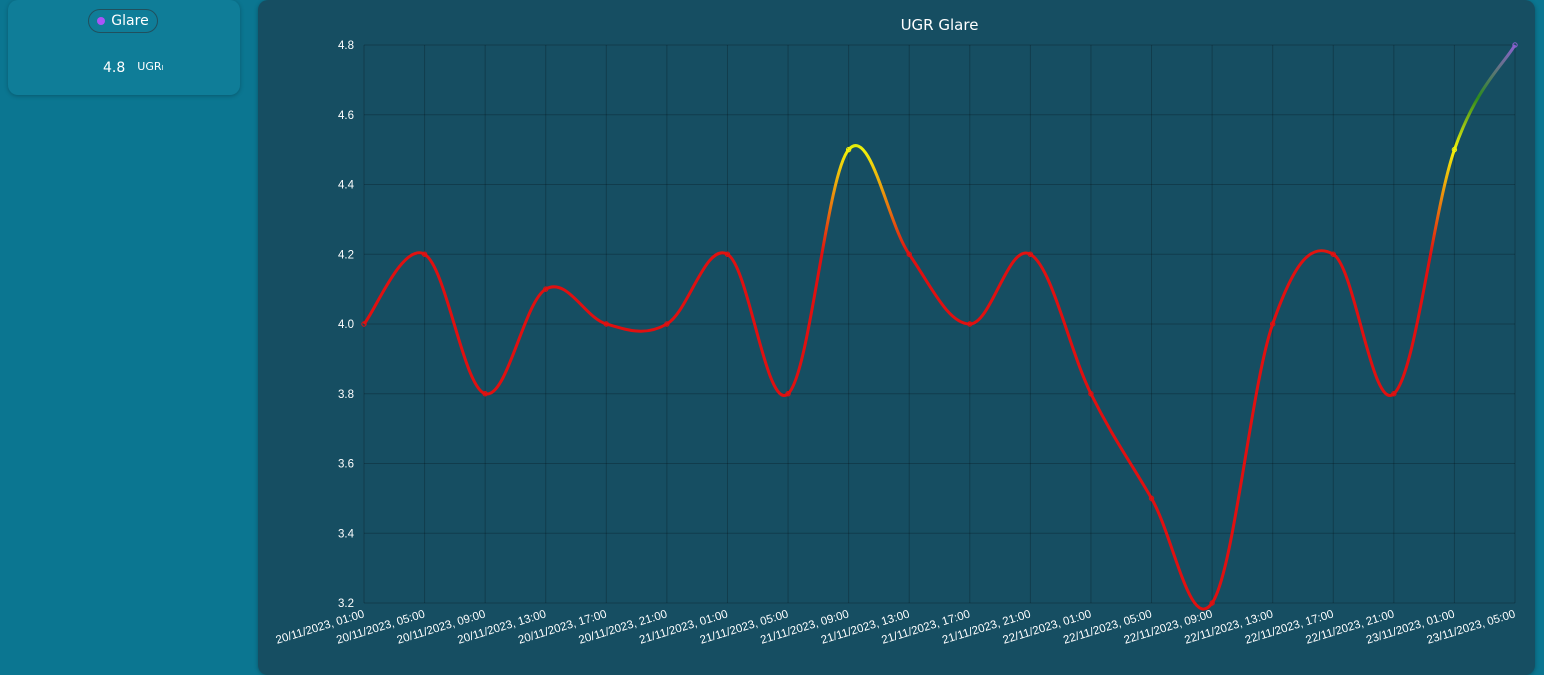  I want to click on y-tick-label: 3.4, so click(346, 534).